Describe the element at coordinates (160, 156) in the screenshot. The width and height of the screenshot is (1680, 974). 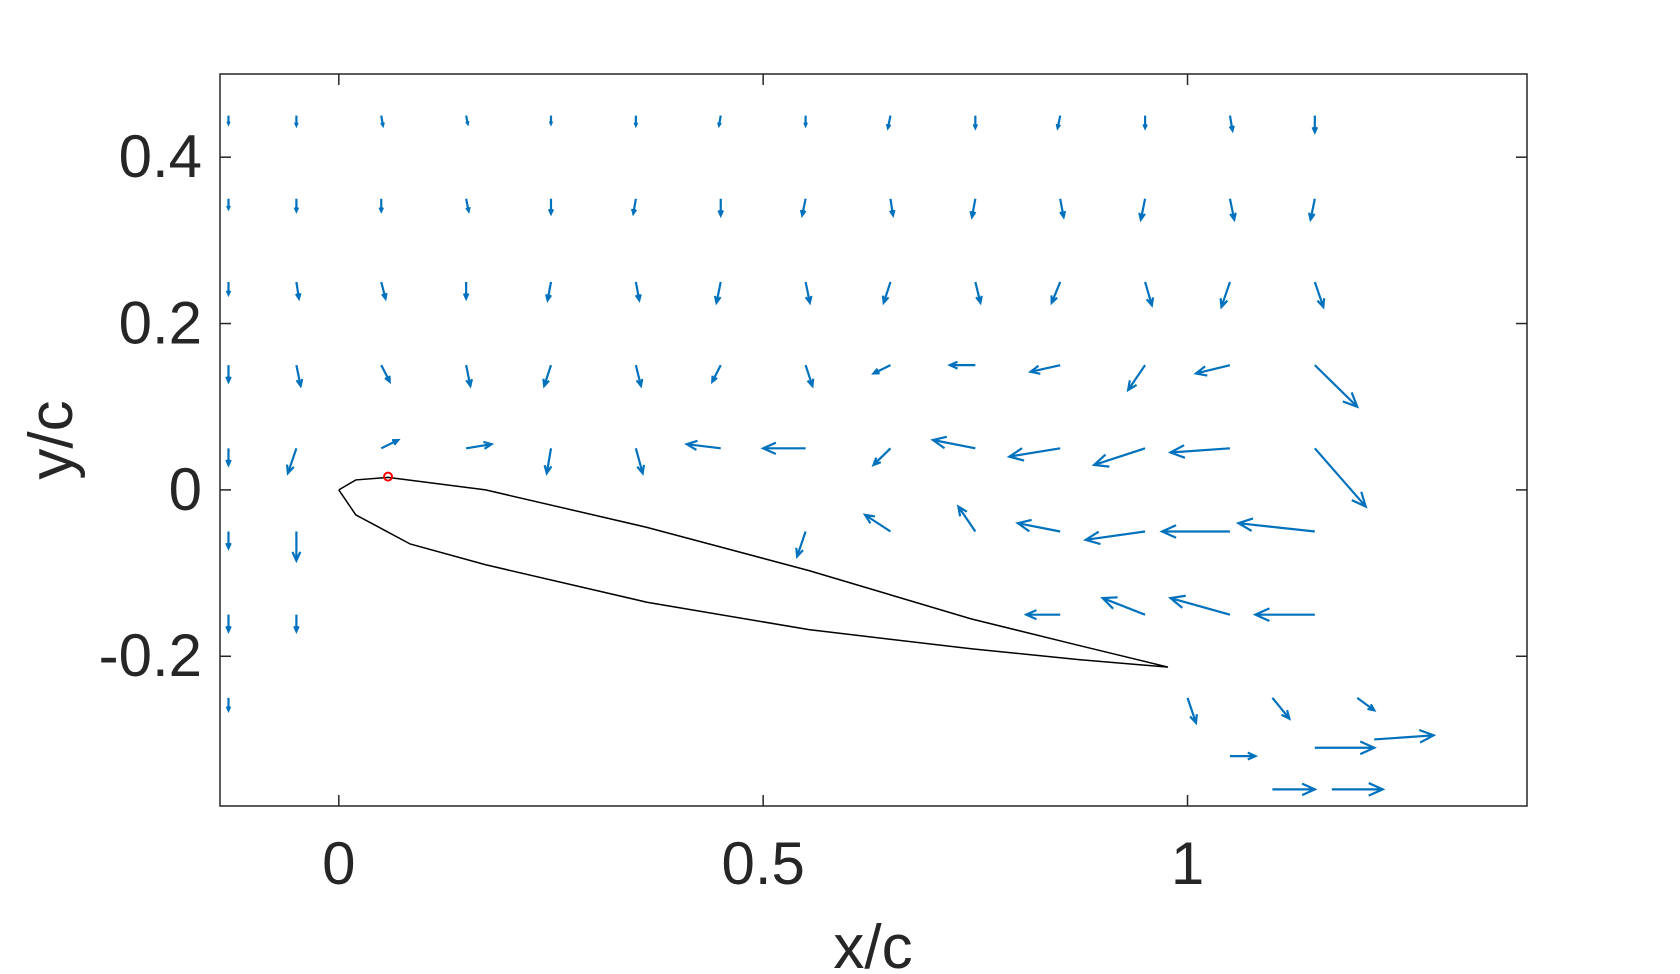
I see `y-tick-label: 0.4` at that location.